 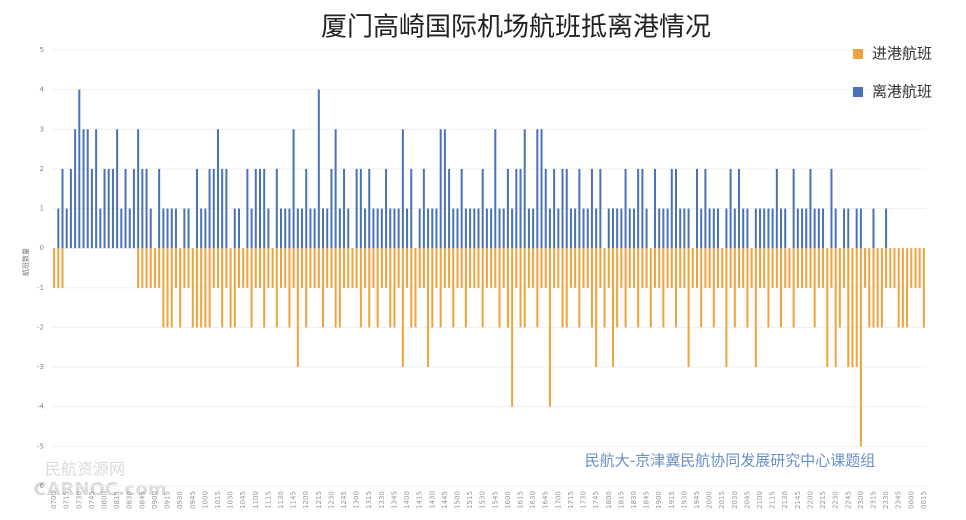 What do you see at coordinates (470, 500) in the screenshot?
I see `x-tick-label: 1515` at bounding box center [470, 500].